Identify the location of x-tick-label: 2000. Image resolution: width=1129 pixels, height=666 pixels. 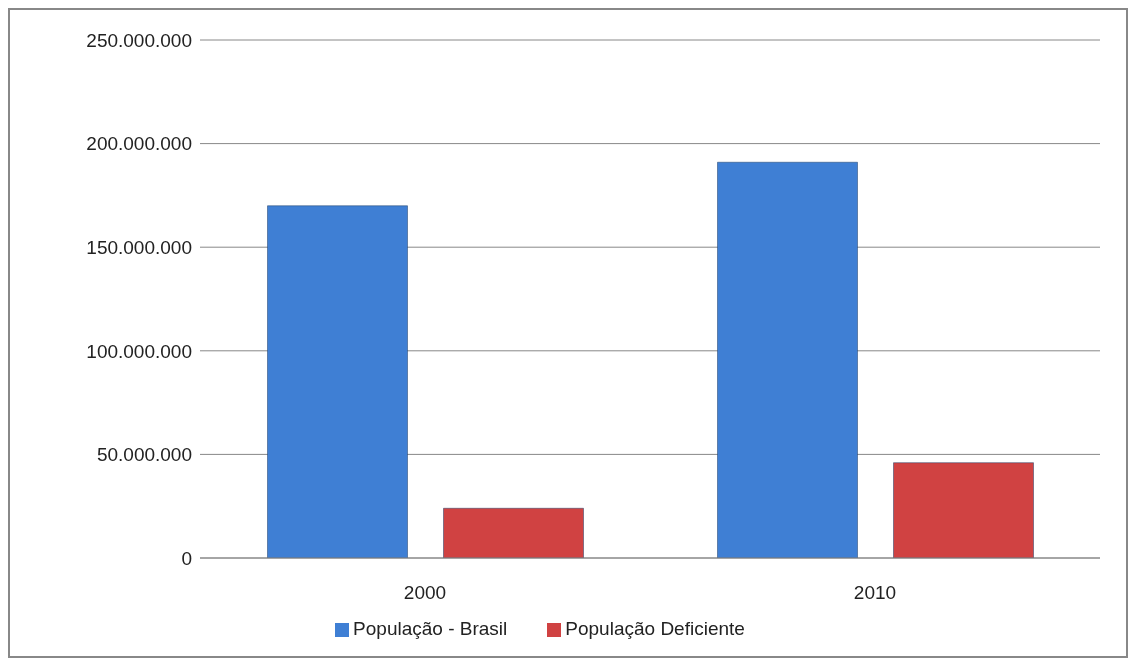
(425, 593).